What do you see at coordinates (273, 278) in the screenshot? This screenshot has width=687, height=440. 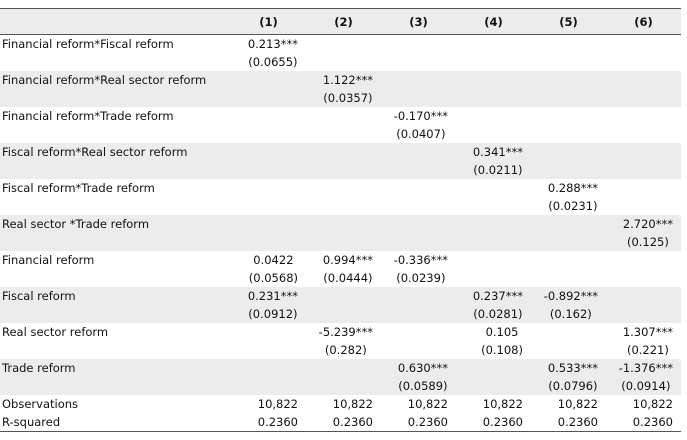 I see `standard-error: (0.0568)` at bounding box center [273, 278].